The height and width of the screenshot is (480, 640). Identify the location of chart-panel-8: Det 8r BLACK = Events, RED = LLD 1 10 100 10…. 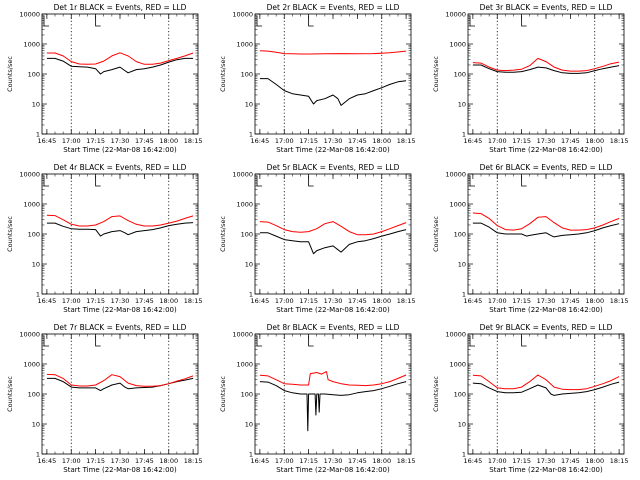
(317, 398).